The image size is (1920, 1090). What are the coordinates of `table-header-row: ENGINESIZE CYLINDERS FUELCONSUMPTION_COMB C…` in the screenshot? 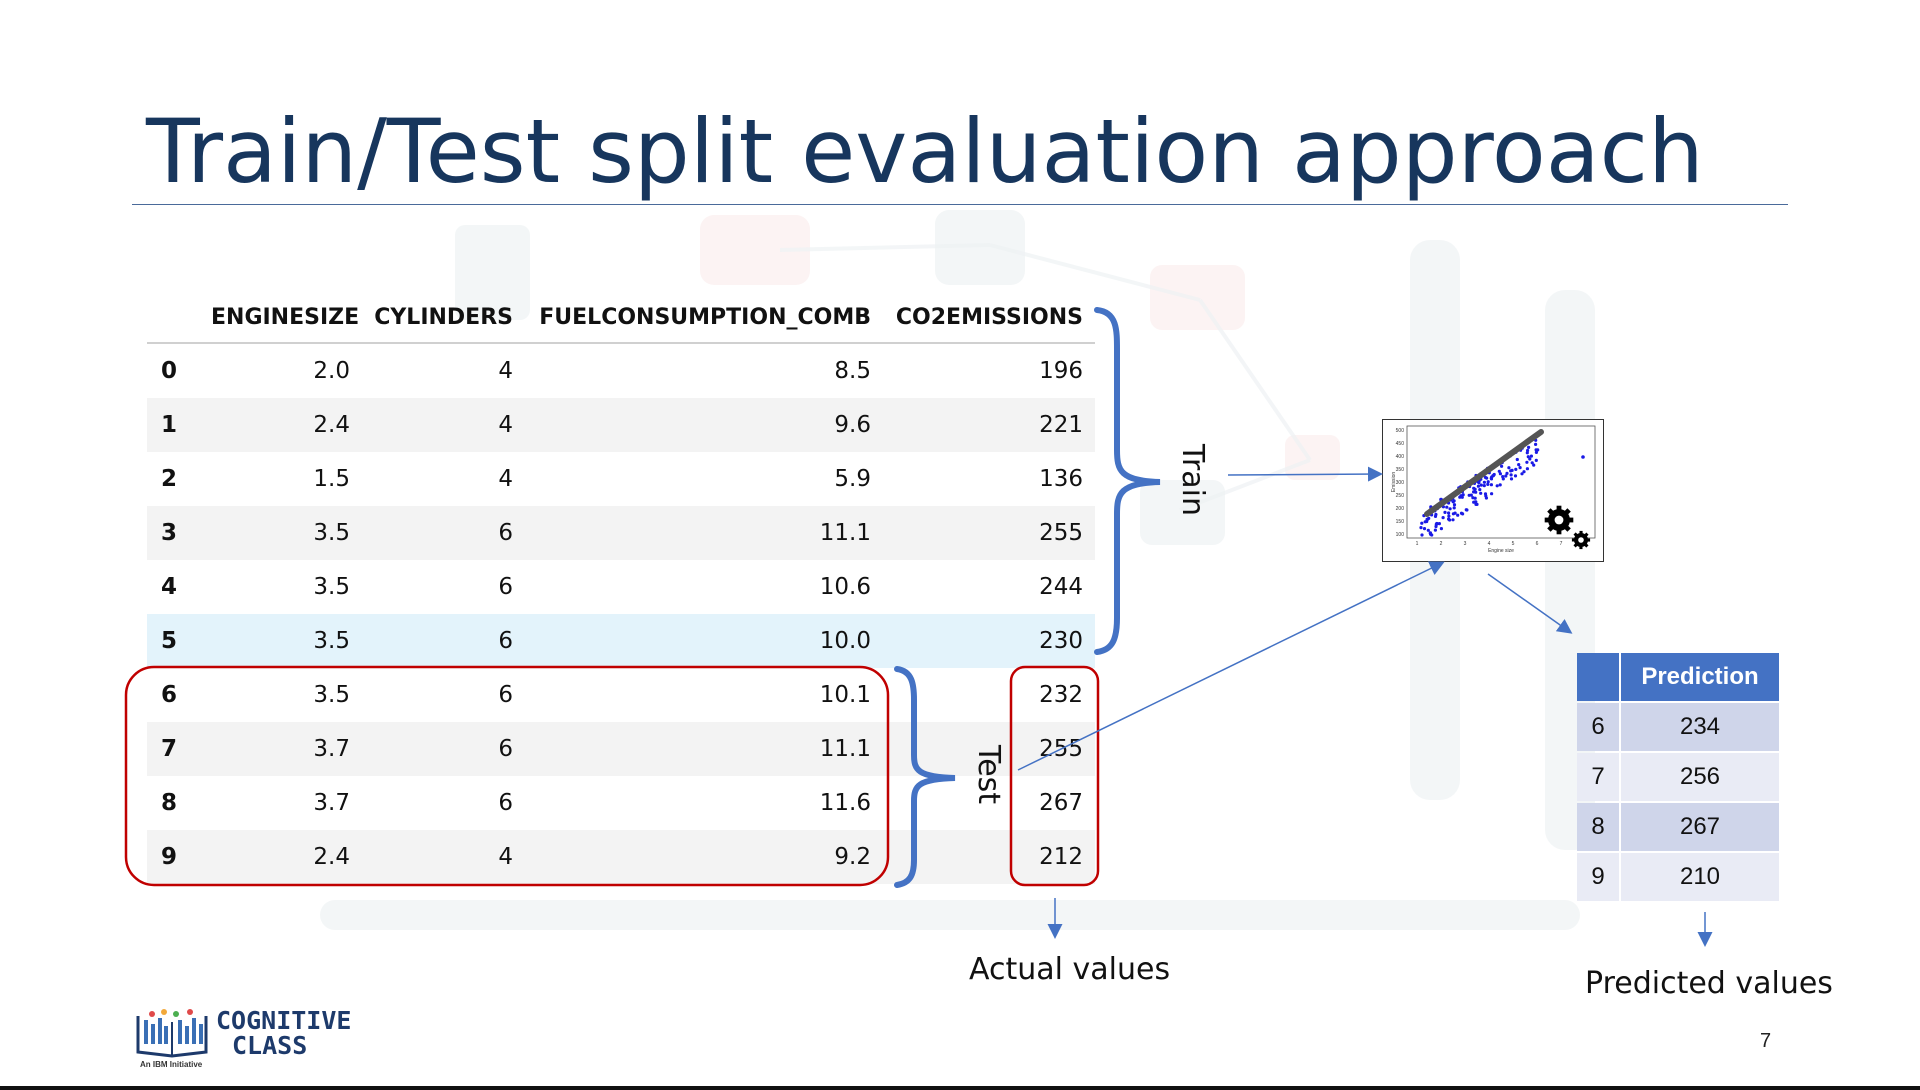 It's located at (621, 318).